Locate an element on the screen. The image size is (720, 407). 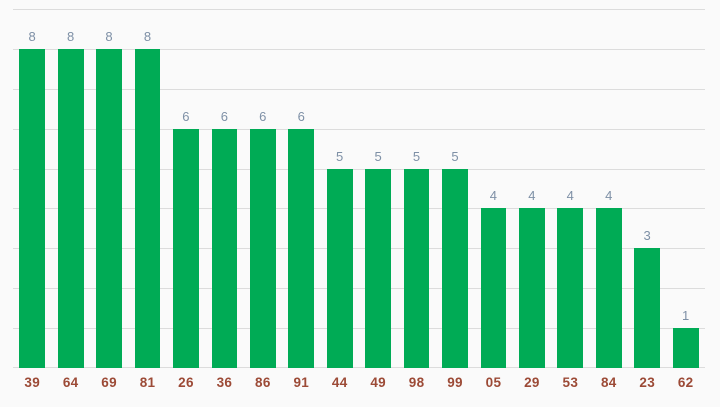
x-axis-label: 99 is located at coordinates (455, 382).